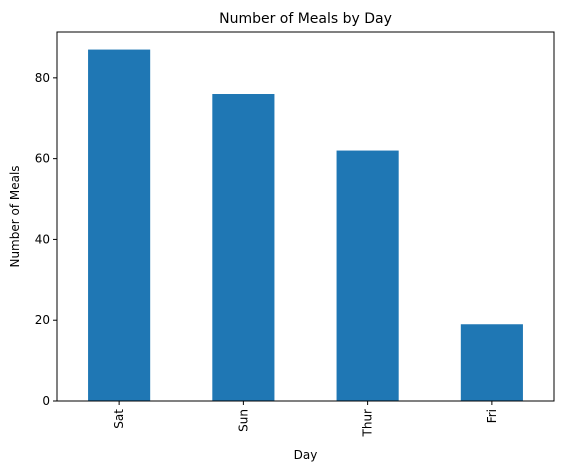 The image size is (562, 472). Describe the element at coordinates (119, 419) in the screenshot. I see `x-tick-label: Sat` at that location.